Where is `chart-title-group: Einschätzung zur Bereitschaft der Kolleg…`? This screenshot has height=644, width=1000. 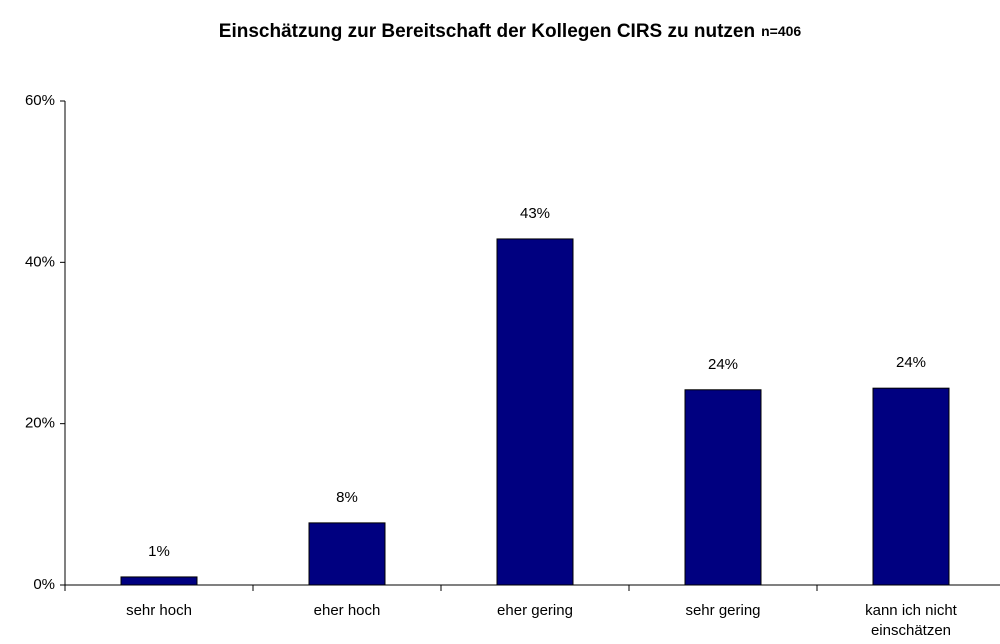
chart-title-group: Einschätzung zur Bereitschaft der Kolleg… is located at coordinates (510, 31).